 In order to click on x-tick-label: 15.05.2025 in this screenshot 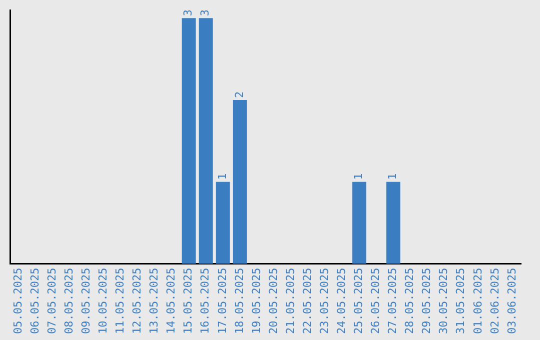, I will do `click(188, 301)`.